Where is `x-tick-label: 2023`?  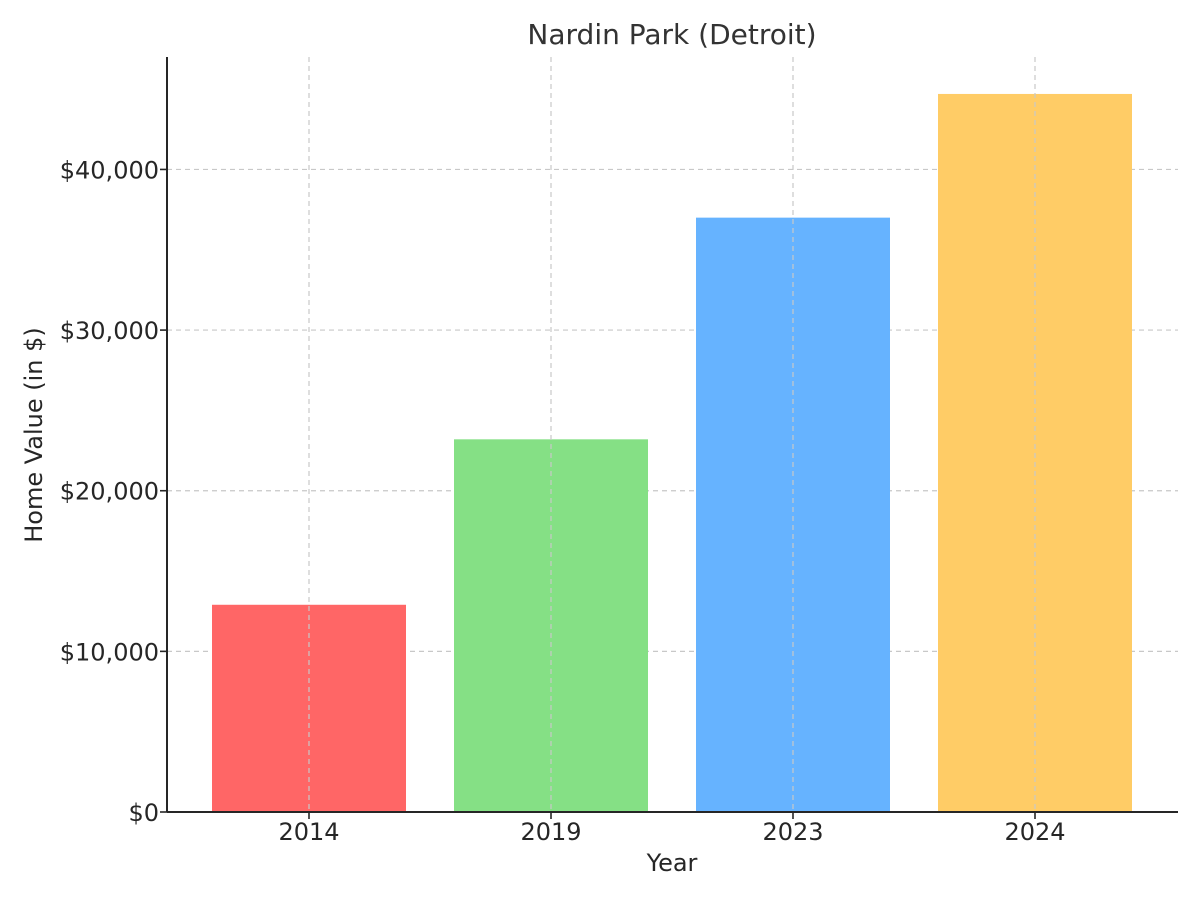 x-tick-label: 2023 is located at coordinates (792, 832).